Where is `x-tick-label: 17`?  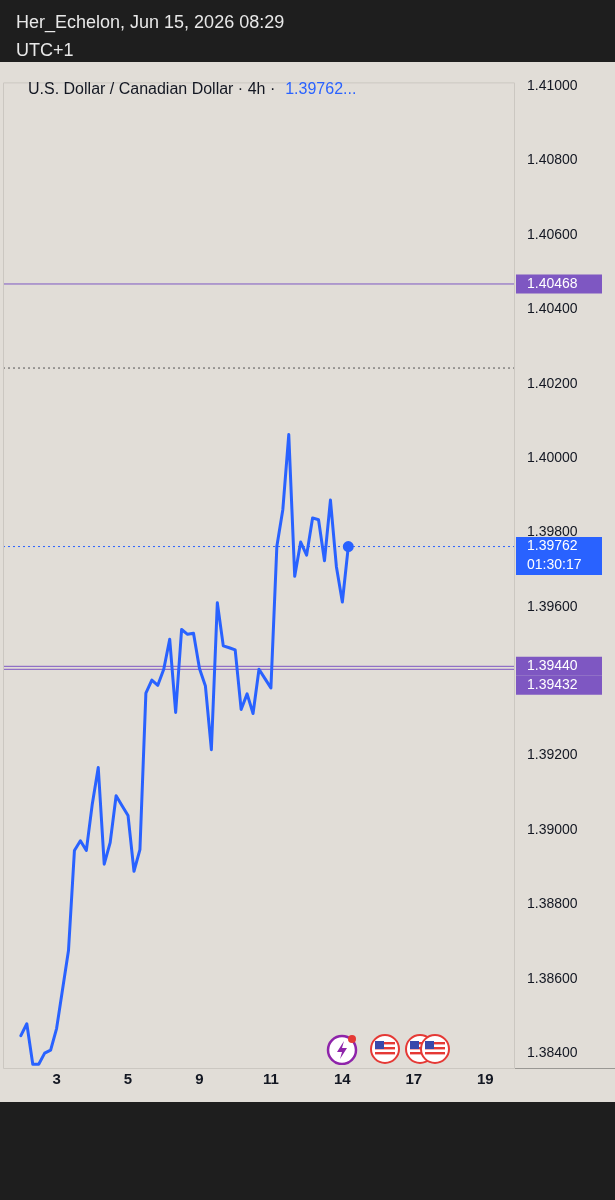
x-tick-label: 17 is located at coordinates (414, 1079).